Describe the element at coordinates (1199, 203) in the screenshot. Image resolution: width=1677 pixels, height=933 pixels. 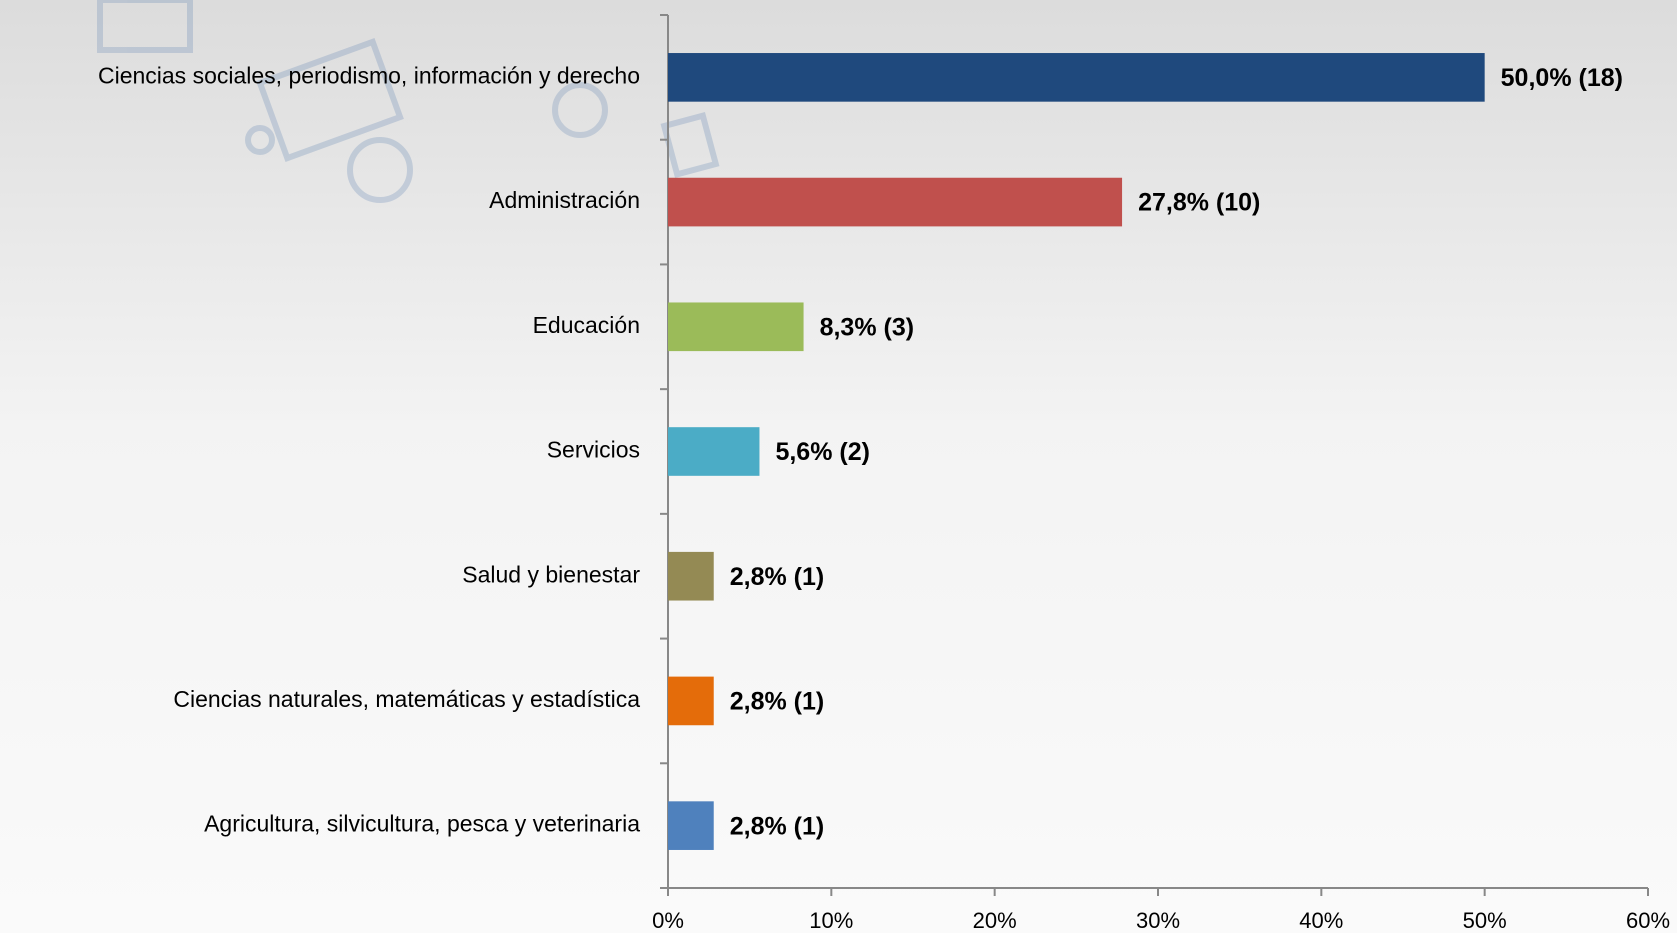
I see `value-label: 27,8% (10)` at that location.